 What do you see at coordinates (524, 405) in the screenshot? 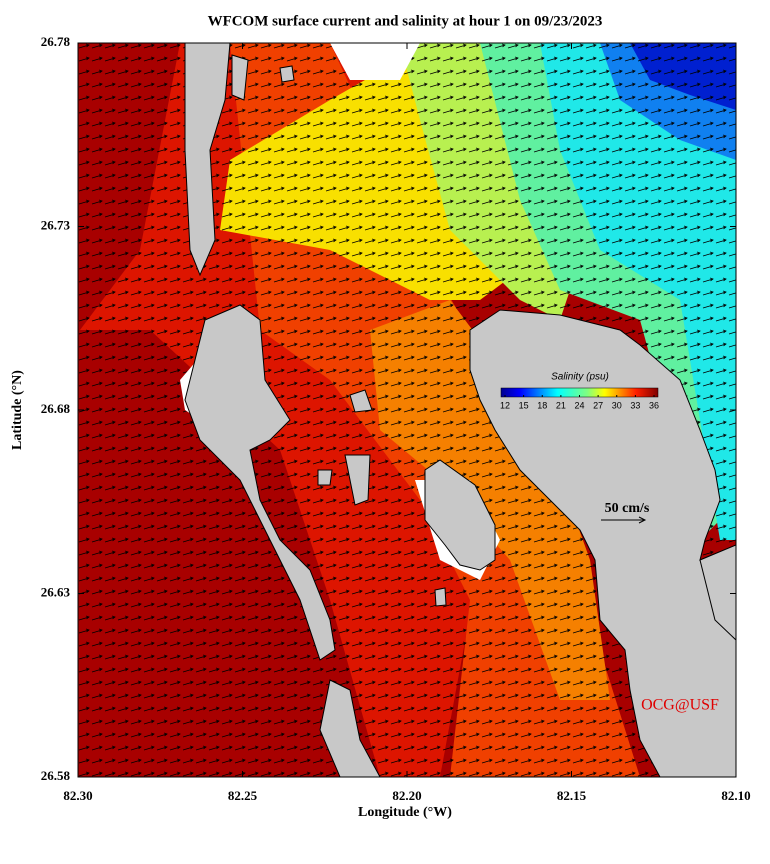
I see `colorbar-tick-label: 15` at bounding box center [524, 405].